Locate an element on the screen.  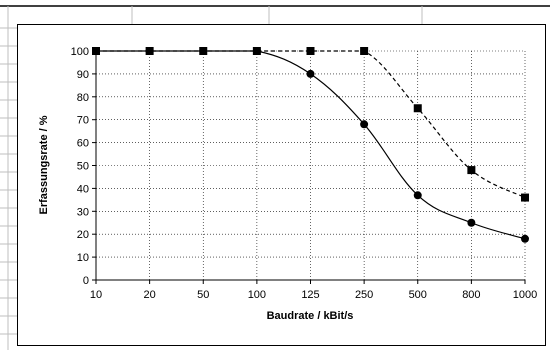
x-tick-label: 500 is located at coordinates (418, 295).